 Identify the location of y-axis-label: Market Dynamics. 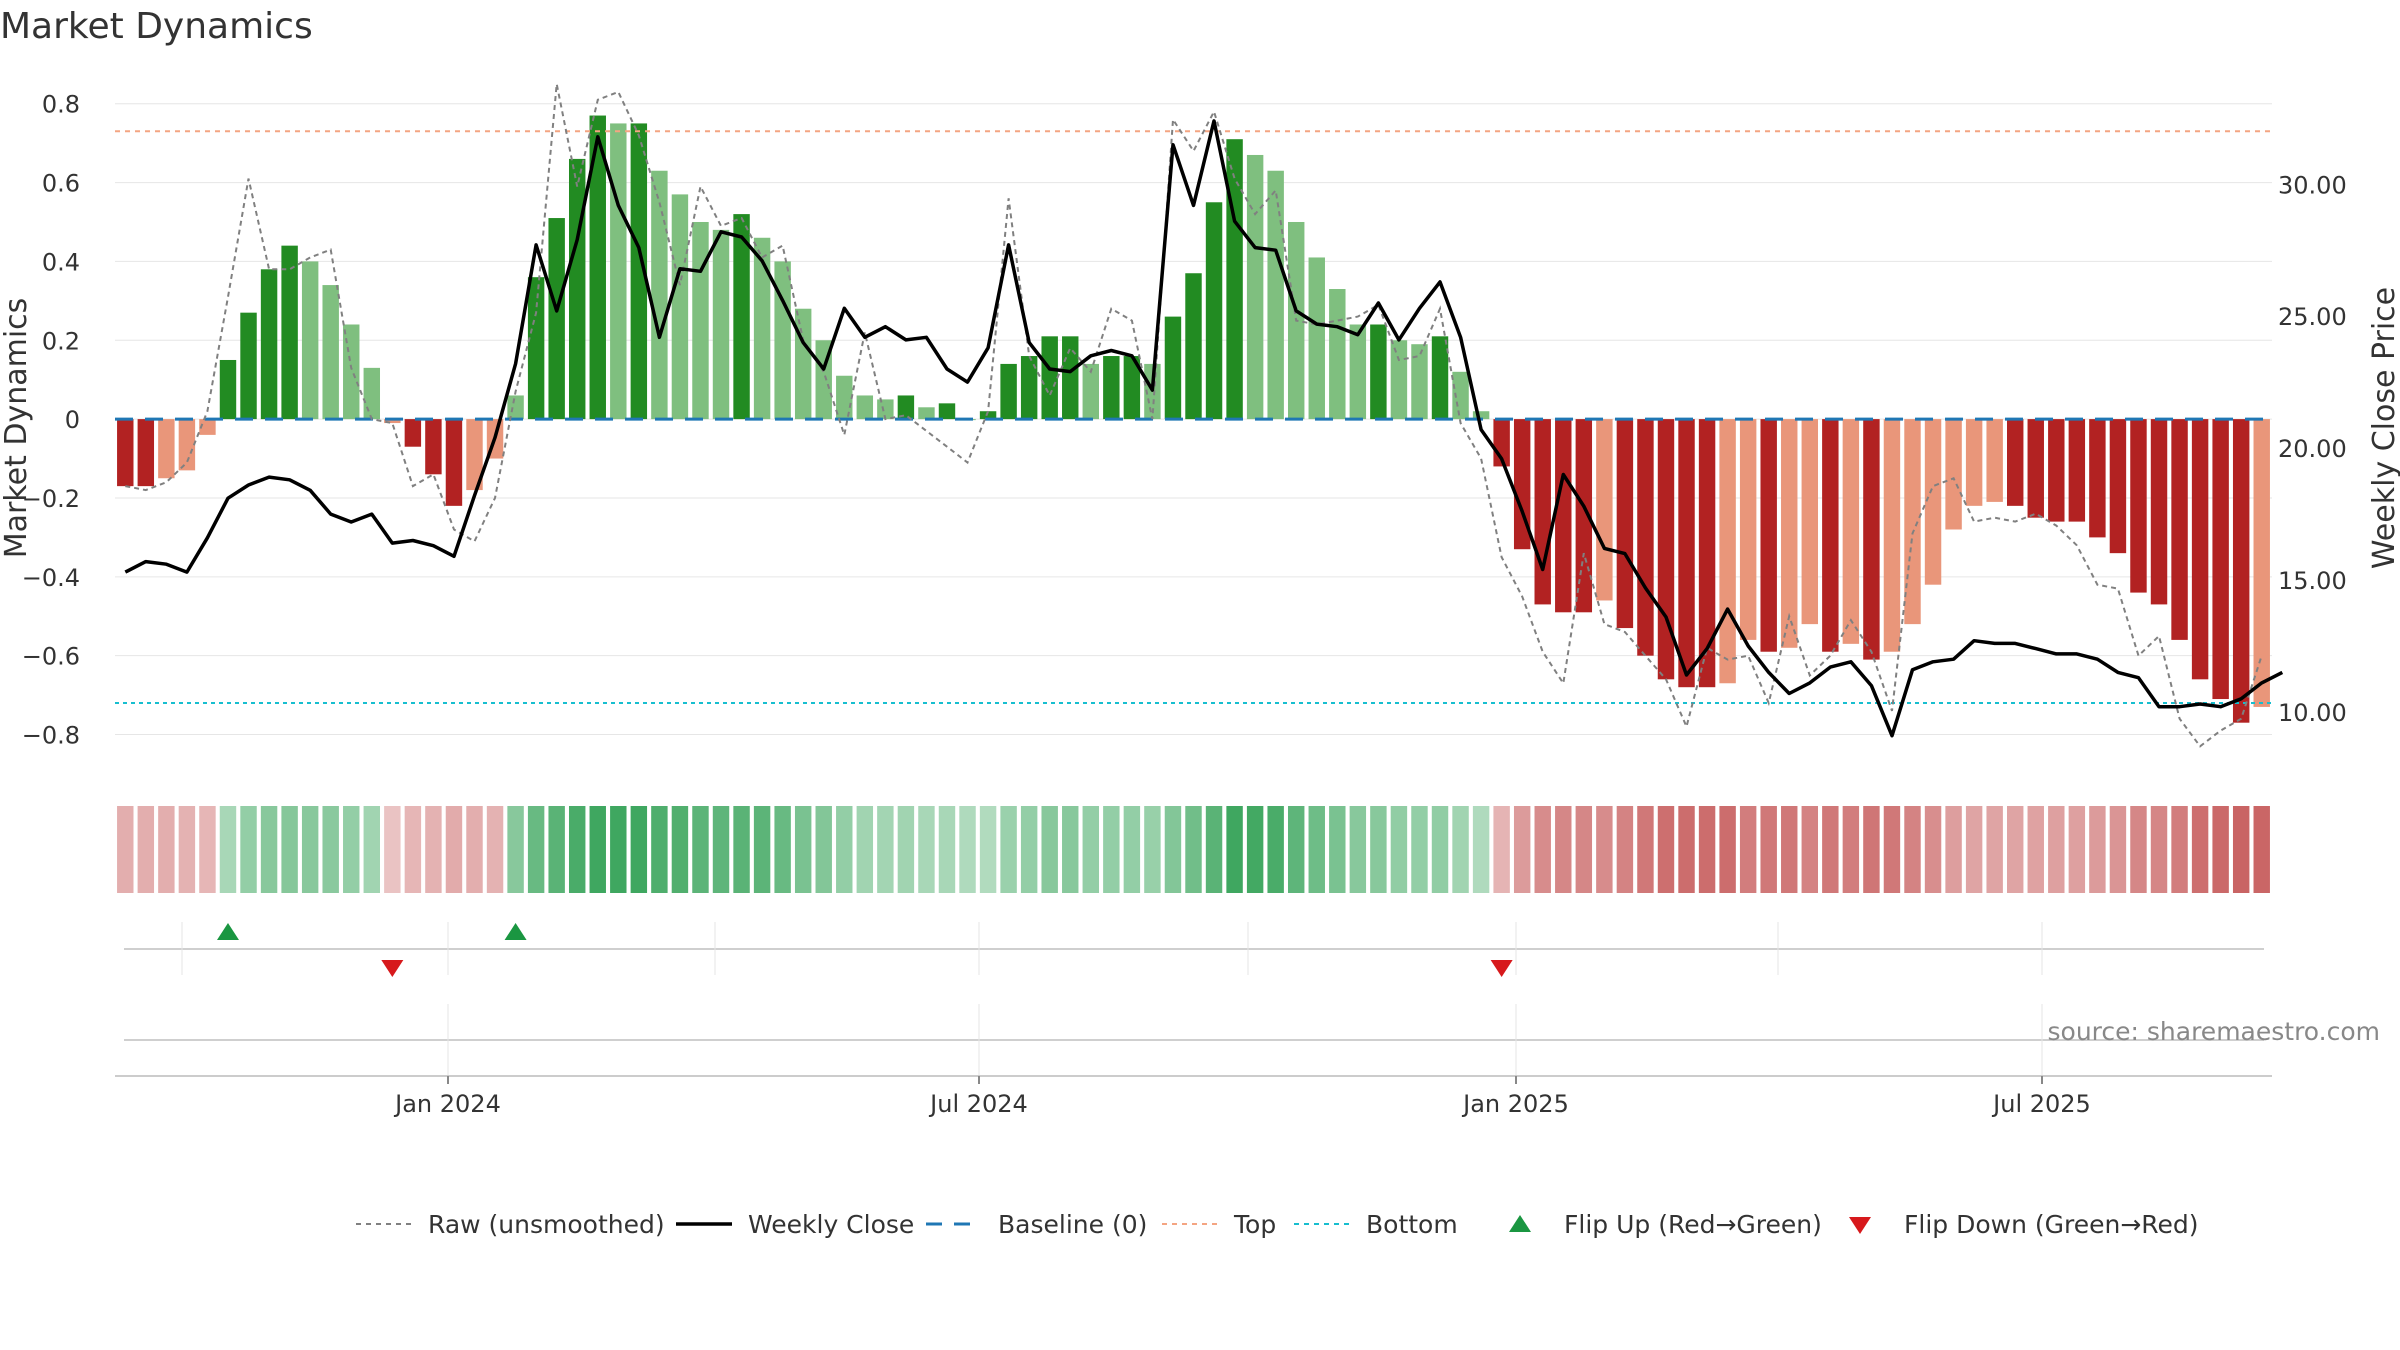
(17, 428).